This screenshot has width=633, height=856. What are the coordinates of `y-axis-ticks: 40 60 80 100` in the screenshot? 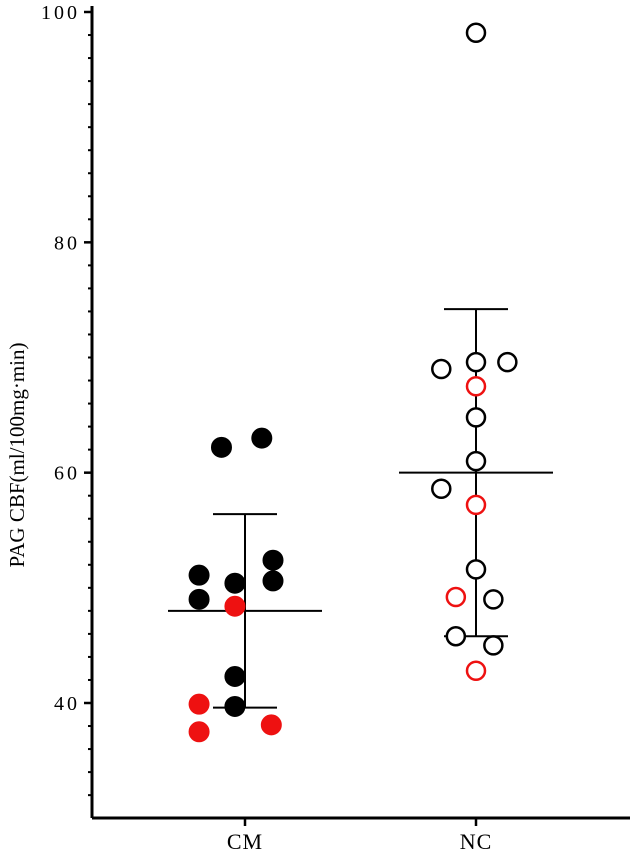 It's located at (66, 399).